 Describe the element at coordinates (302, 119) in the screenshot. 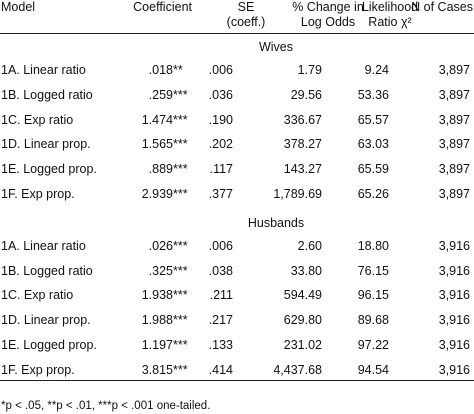

I see `change-cell: 336.67` at that location.